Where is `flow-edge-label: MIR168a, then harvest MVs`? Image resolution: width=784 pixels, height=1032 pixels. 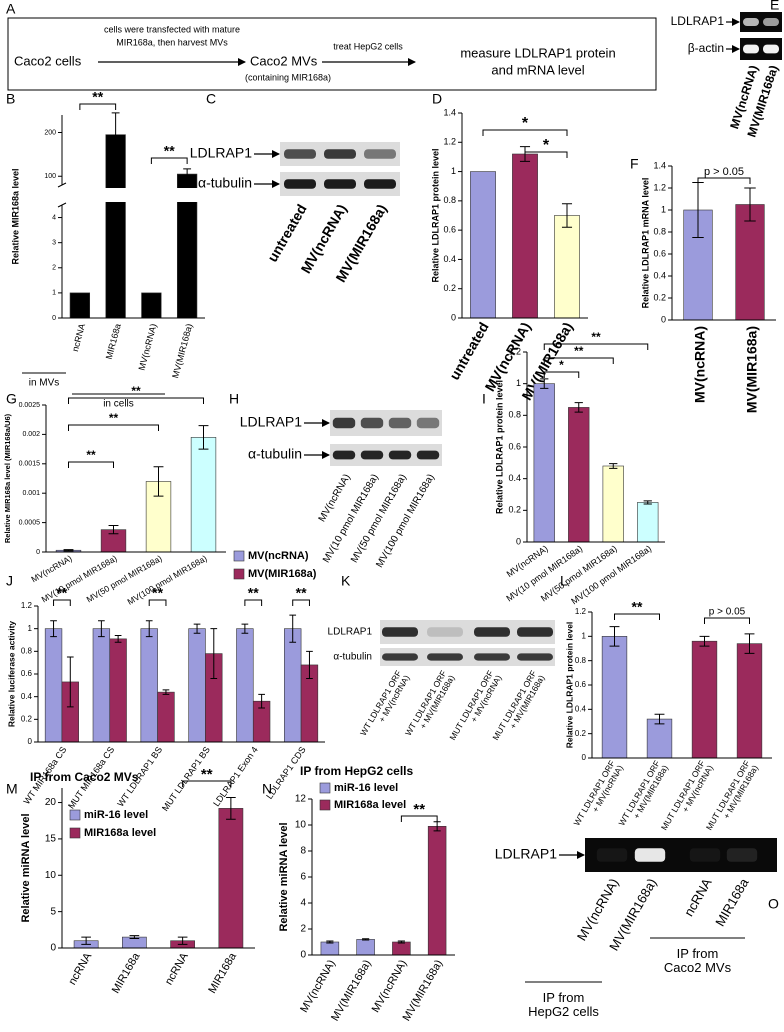
flow-edge-label: MIR168a, then harvest MVs is located at coordinates (172, 42).